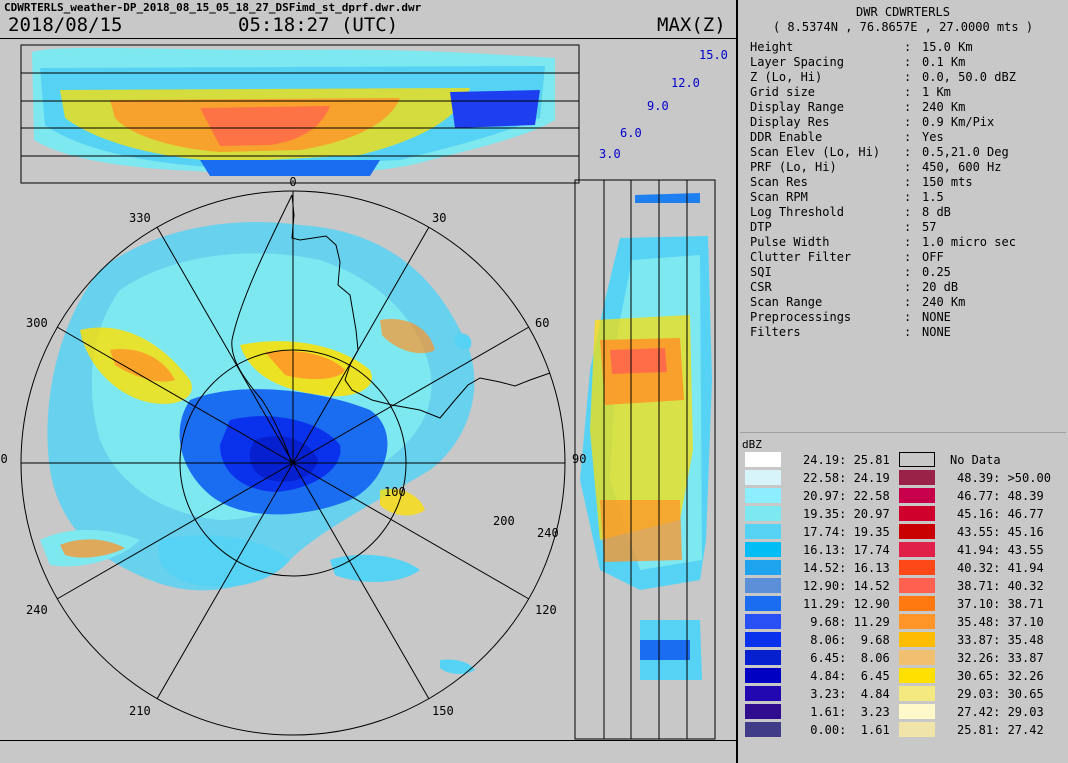 The image size is (1068, 763). What do you see at coordinates (846, 730) in the screenshot?
I see `legend-range: 0.00: 1.61` at bounding box center [846, 730].